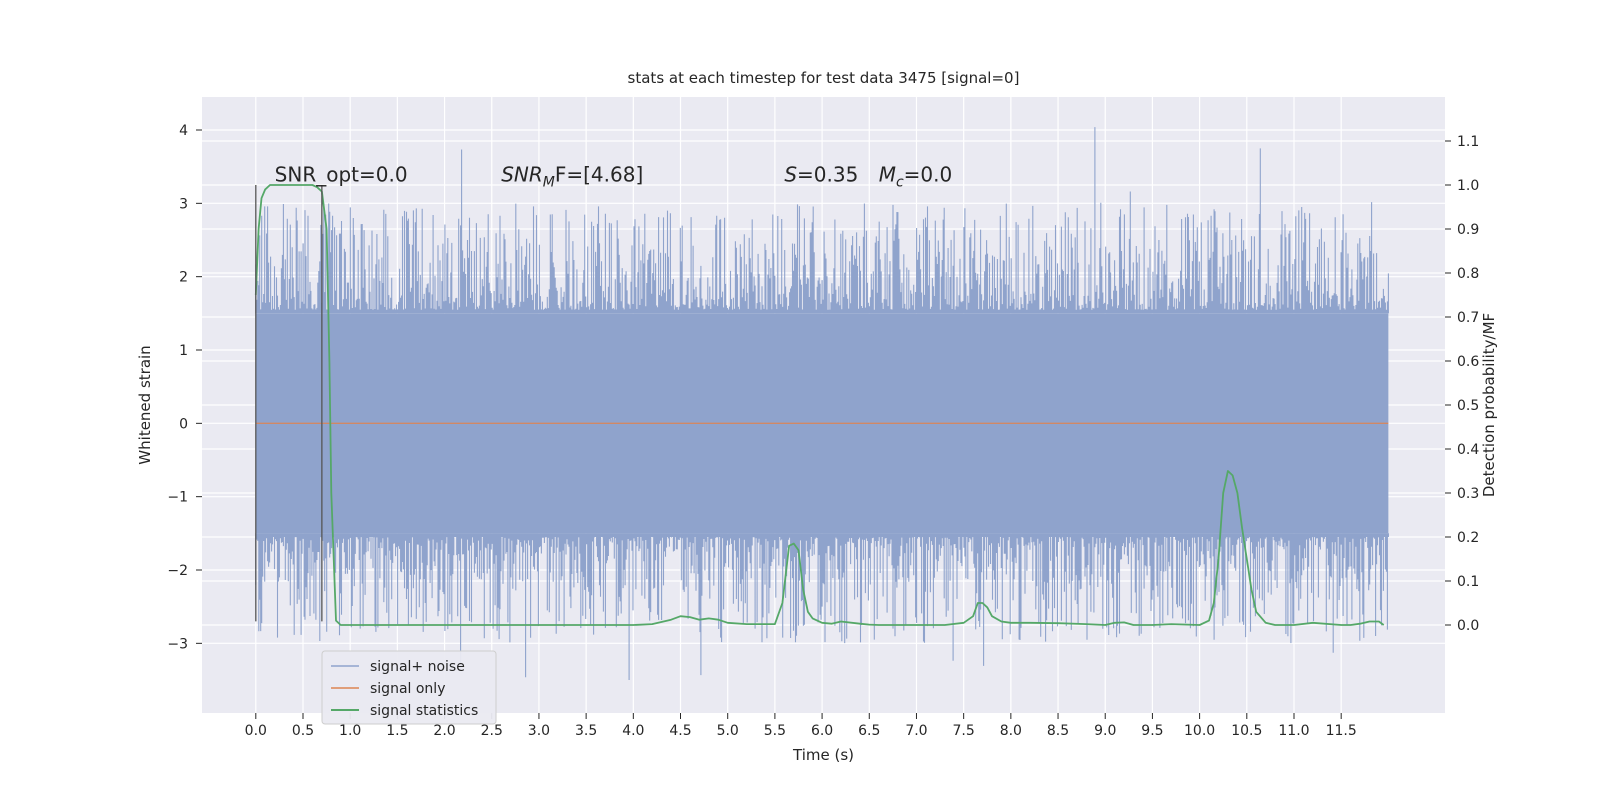  Describe the element at coordinates (1468, 362) in the screenshot. I see `right-tick-label: 0.6` at that location.